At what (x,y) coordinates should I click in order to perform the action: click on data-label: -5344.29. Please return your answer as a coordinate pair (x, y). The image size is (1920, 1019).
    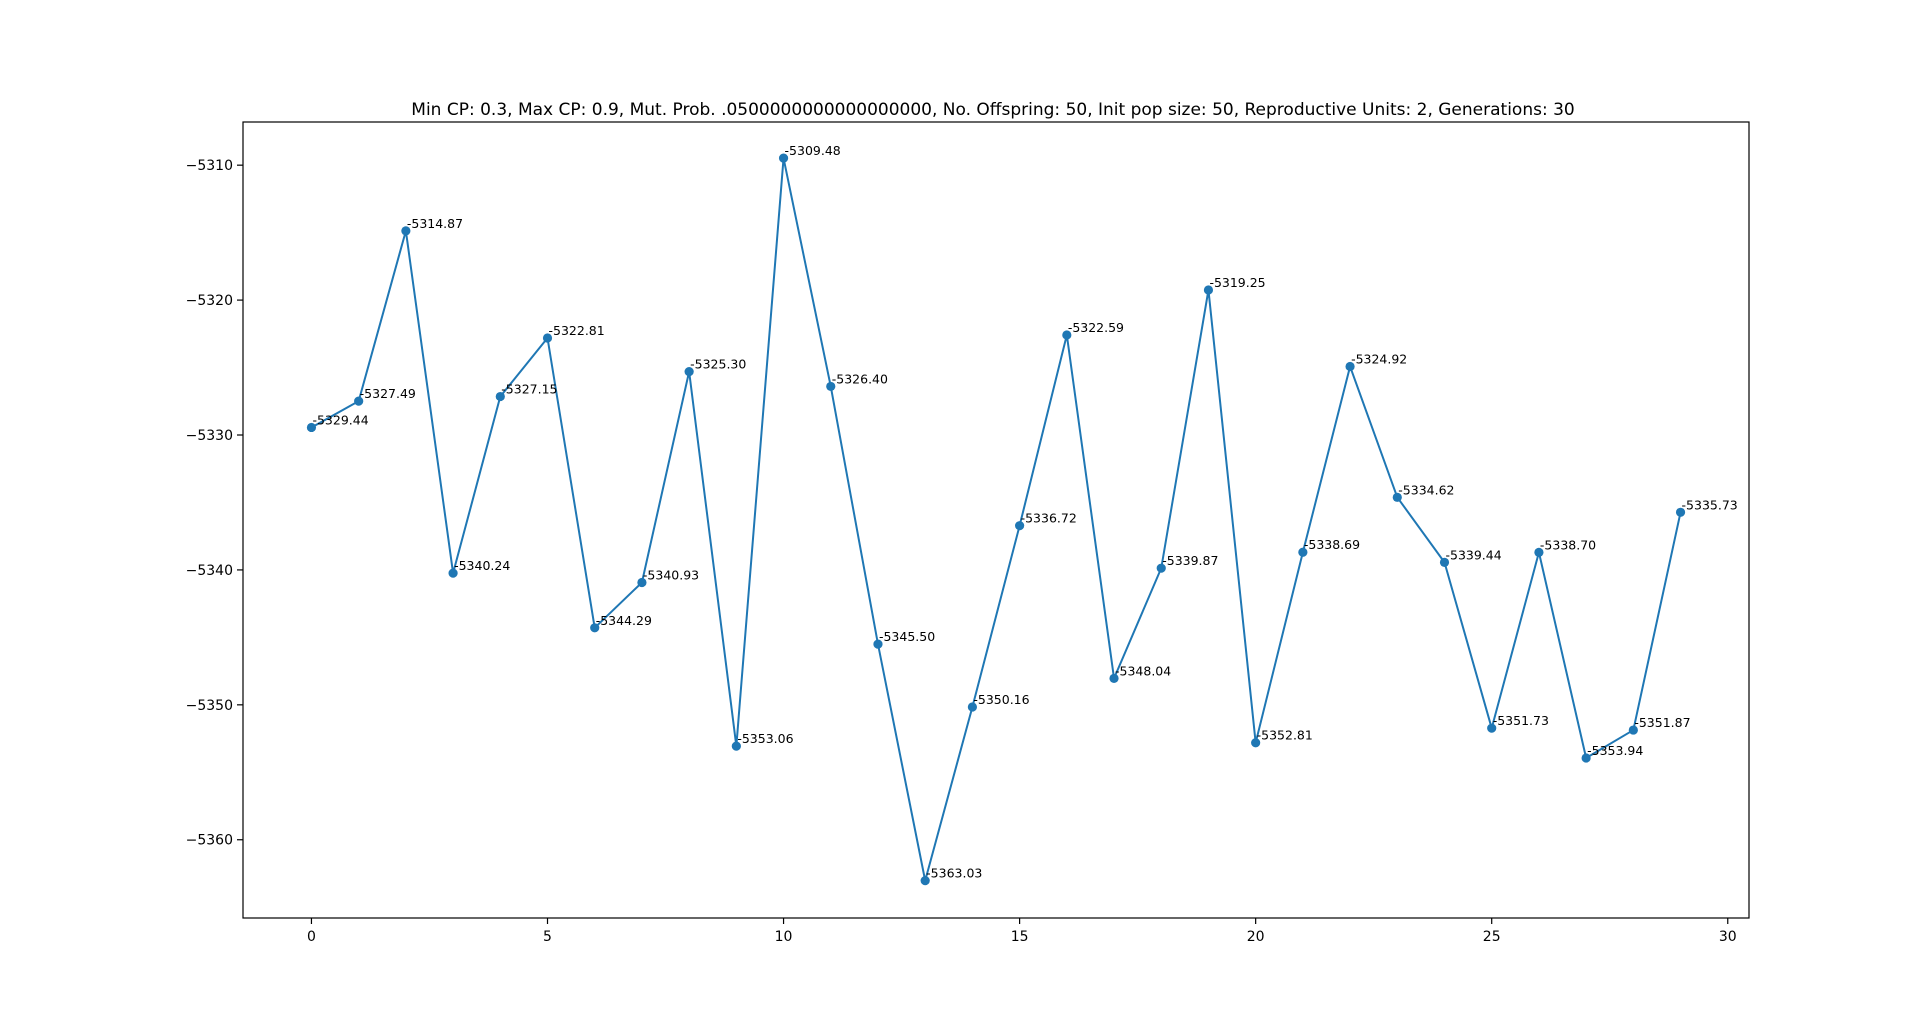
    Looking at the image, I should click on (624, 620).